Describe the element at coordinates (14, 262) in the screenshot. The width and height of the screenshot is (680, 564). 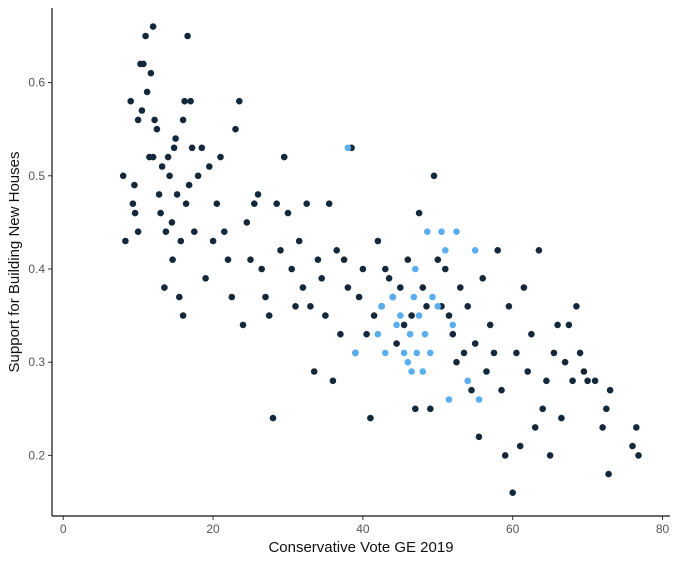
I see `y-axis-title: Support for Building New Houses` at that location.